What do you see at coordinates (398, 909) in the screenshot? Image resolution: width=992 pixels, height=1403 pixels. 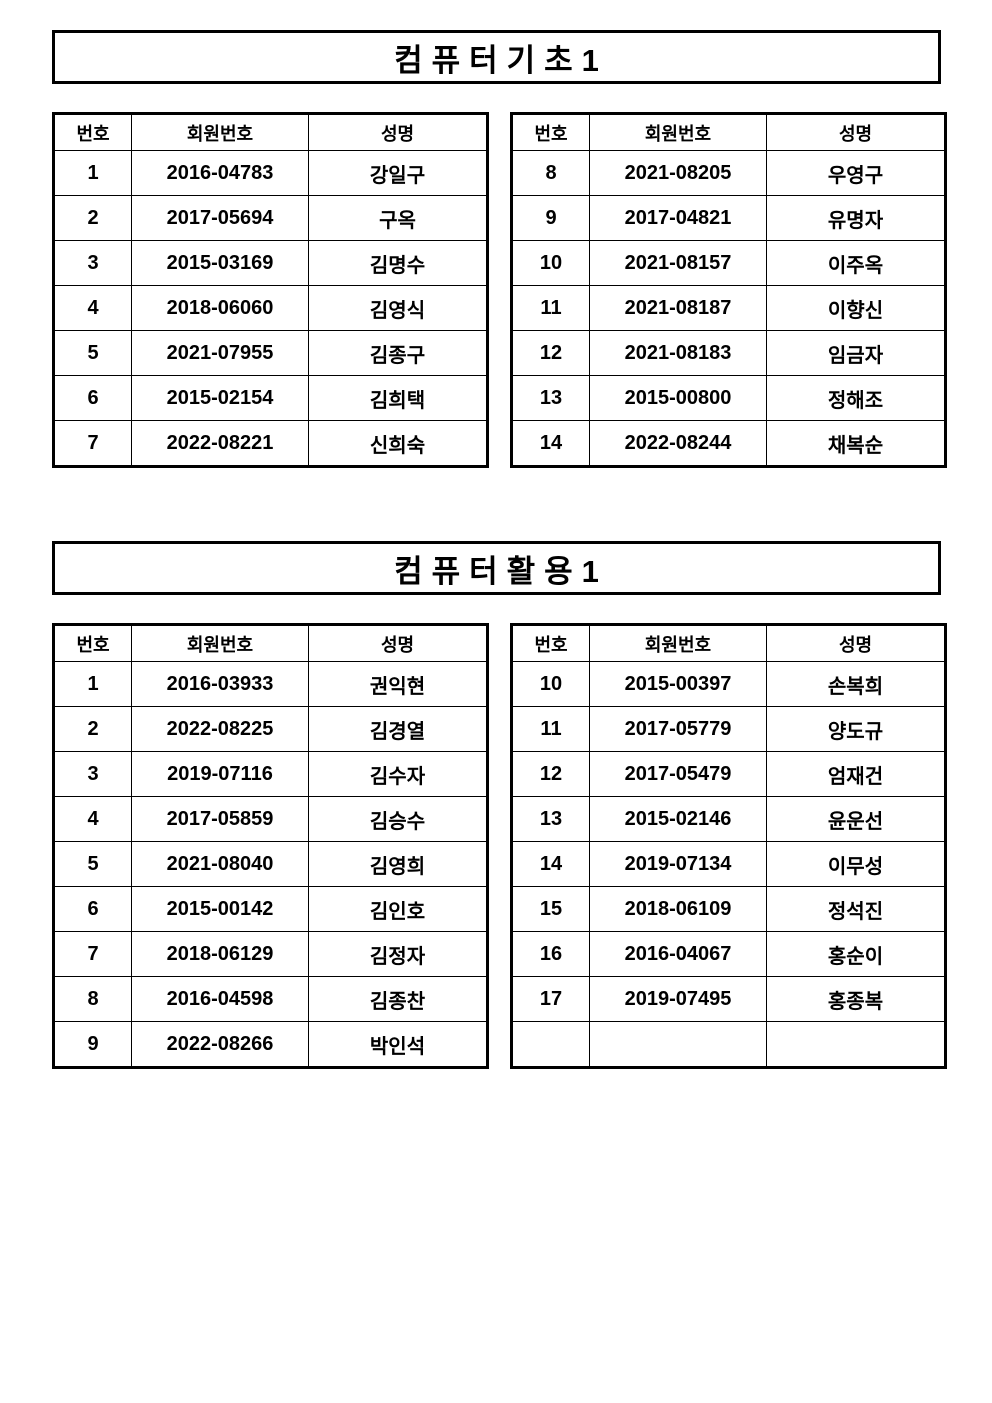 I see `cell-name: 김인호` at bounding box center [398, 909].